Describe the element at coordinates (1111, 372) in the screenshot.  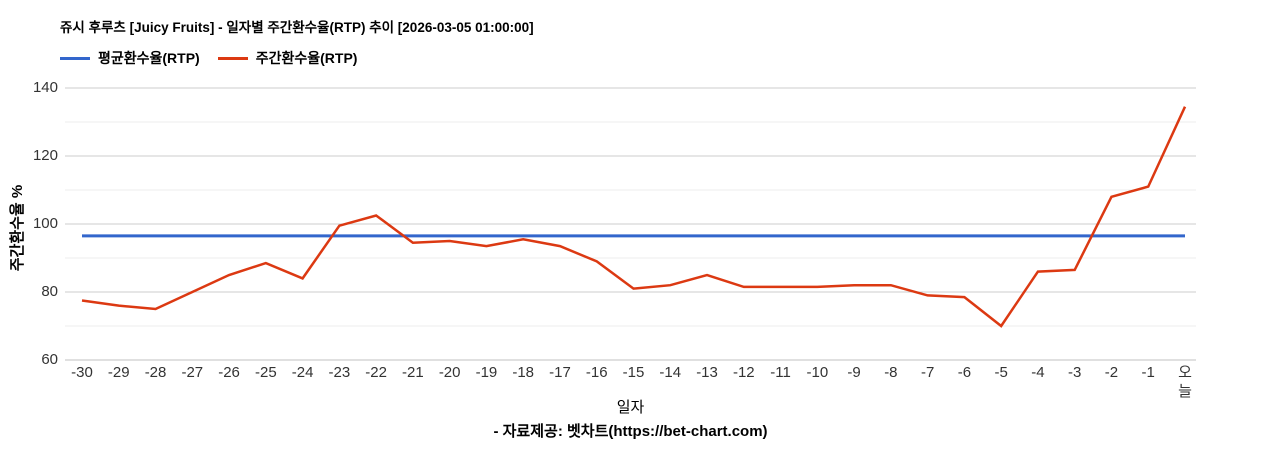
I see `x-tick-label: -2` at that location.